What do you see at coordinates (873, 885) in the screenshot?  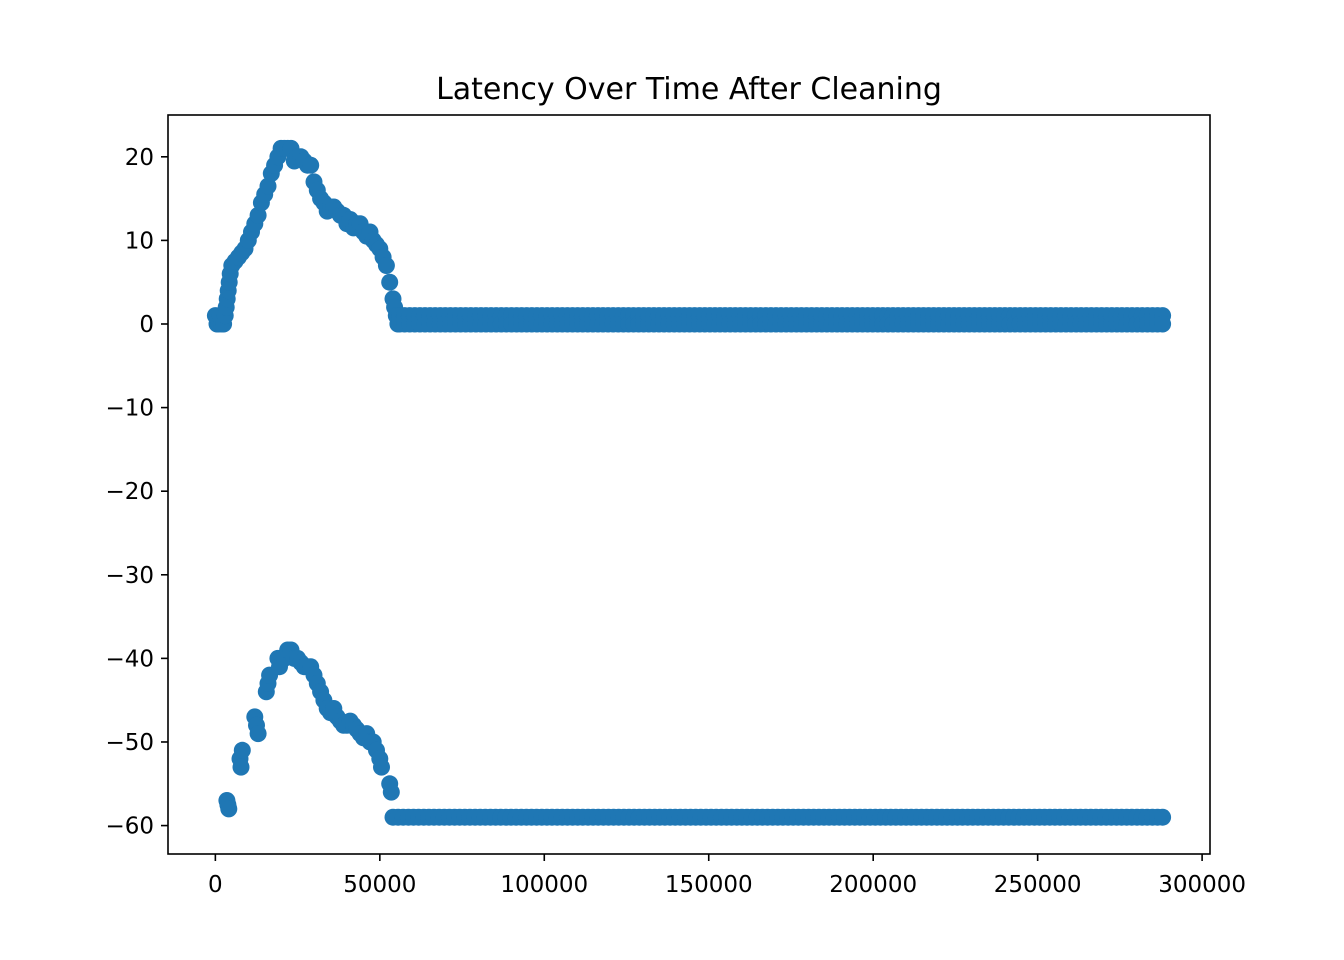 I see `x-tick-label: 200000` at bounding box center [873, 885].